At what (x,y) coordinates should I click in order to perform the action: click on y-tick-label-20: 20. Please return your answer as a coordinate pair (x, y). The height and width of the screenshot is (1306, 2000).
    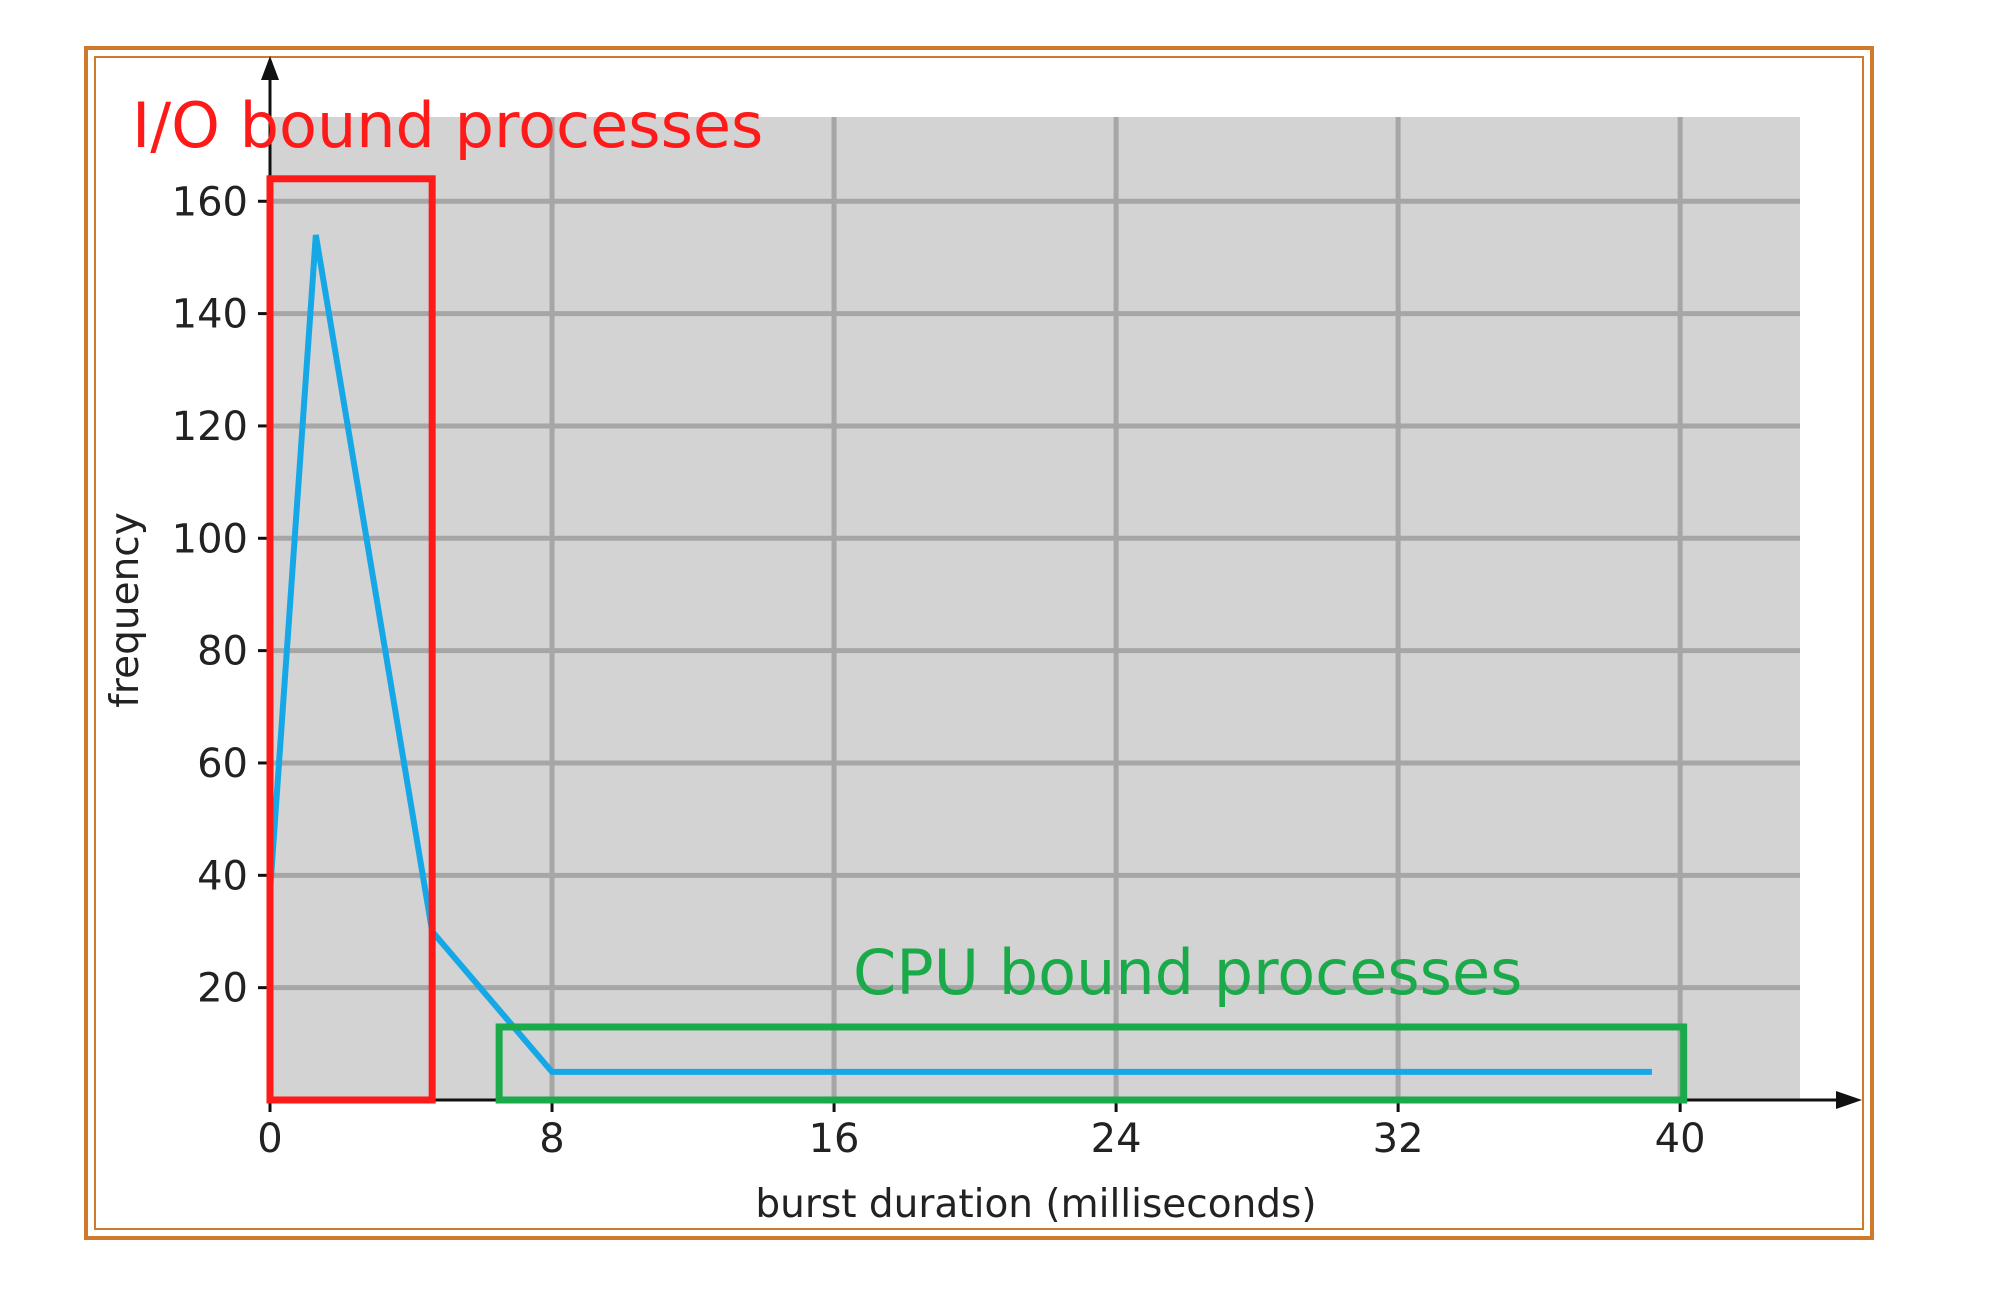
    Looking at the image, I should click on (222, 989).